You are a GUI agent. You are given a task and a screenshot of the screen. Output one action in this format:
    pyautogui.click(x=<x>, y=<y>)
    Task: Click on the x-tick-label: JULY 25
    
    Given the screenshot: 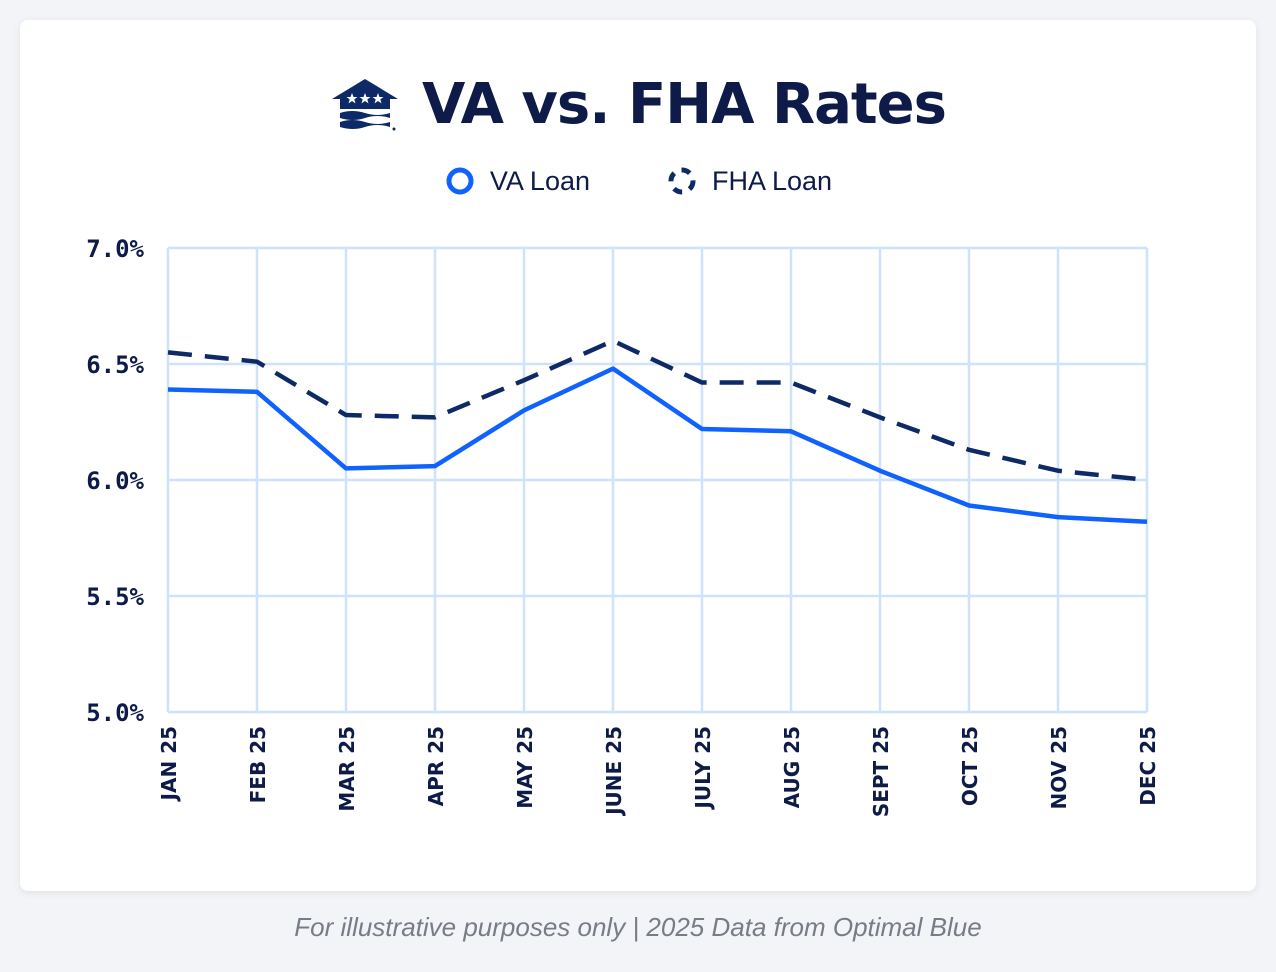 What is the action you would take?
    pyautogui.click(x=703, y=768)
    